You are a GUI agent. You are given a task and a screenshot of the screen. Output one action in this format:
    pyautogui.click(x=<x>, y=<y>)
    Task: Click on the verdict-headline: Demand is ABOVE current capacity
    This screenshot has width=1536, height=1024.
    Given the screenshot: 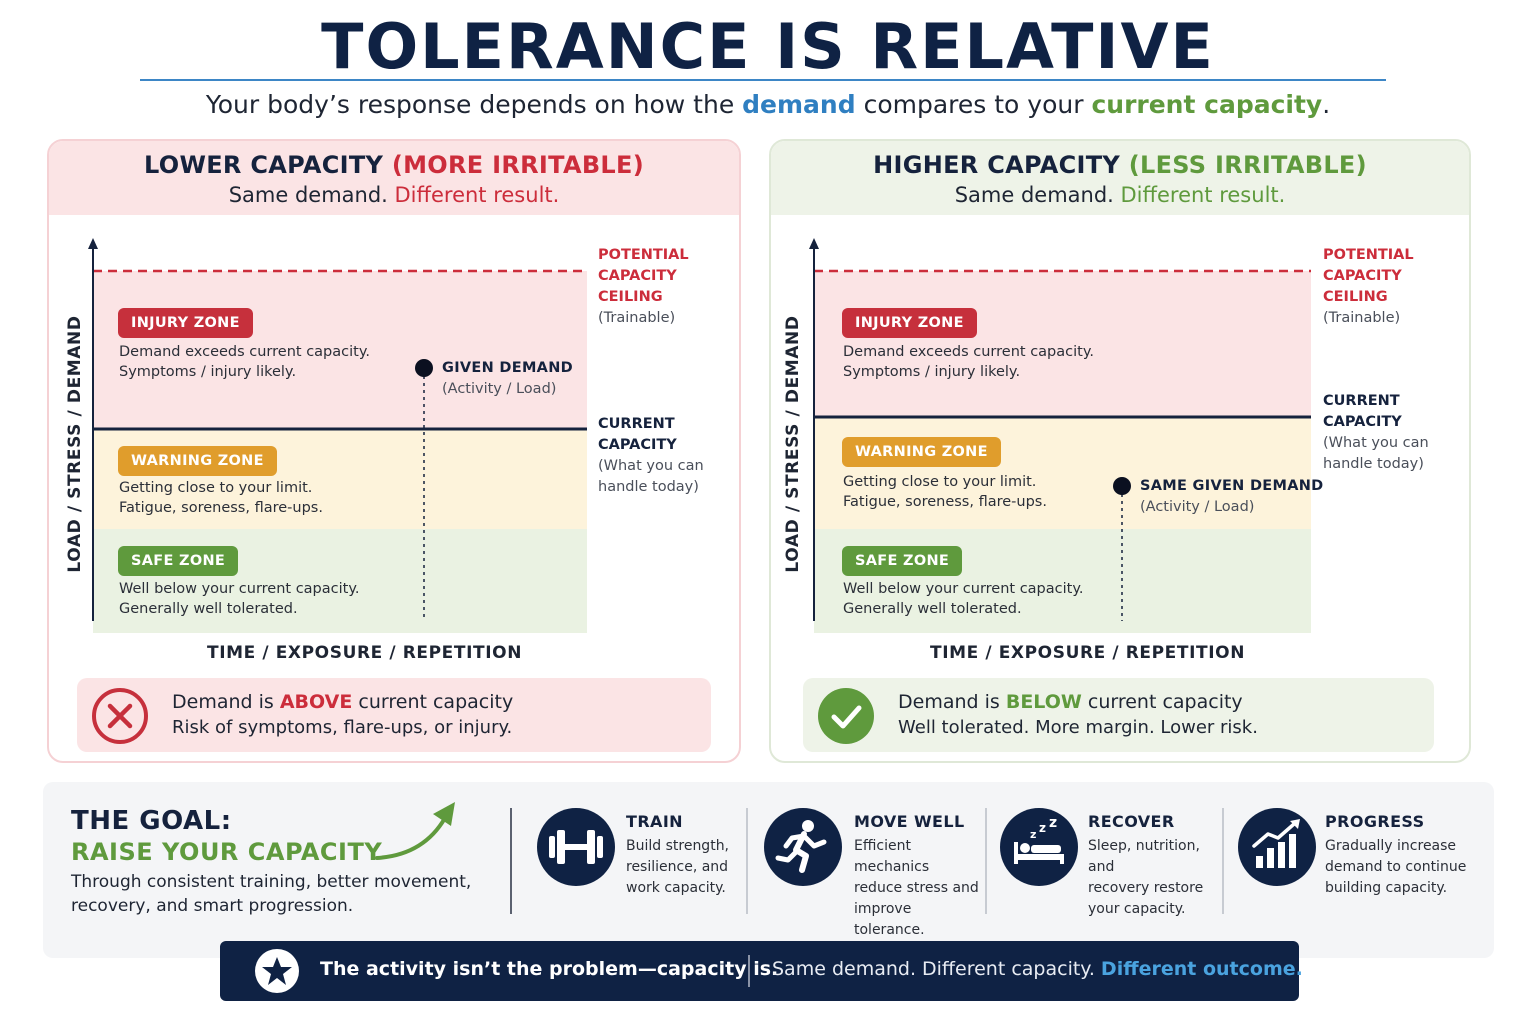 What is the action you would take?
    pyautogui.click(x=343, y=702)
    